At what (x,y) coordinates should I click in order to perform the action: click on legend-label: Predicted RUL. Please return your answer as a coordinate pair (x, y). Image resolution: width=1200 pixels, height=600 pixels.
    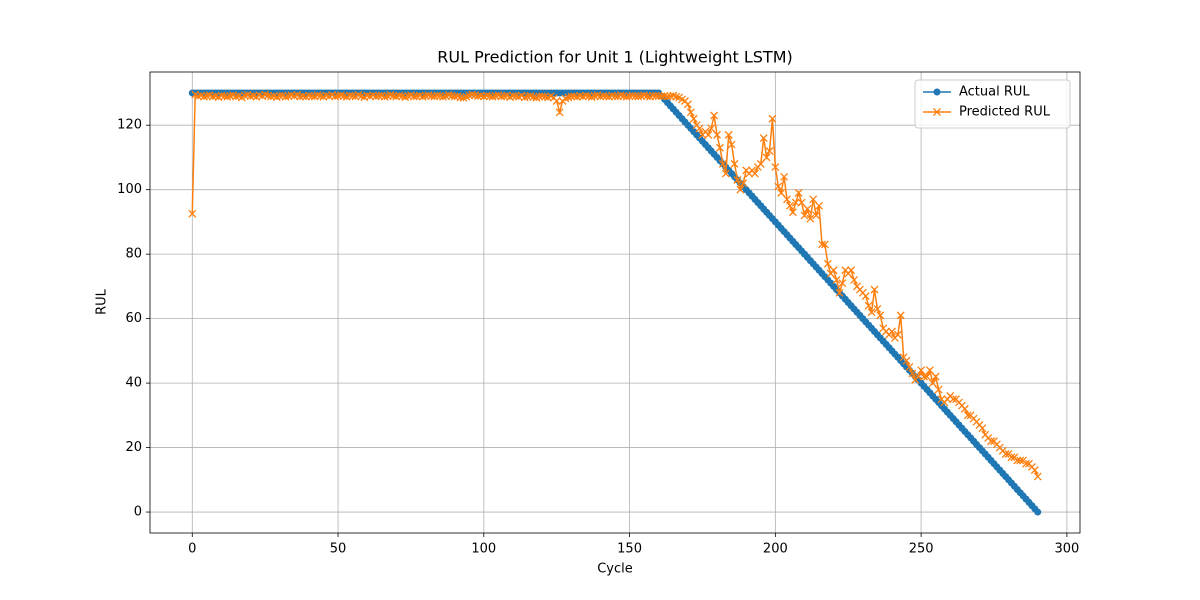
    Looking at the image, I should click on (1005, 112).